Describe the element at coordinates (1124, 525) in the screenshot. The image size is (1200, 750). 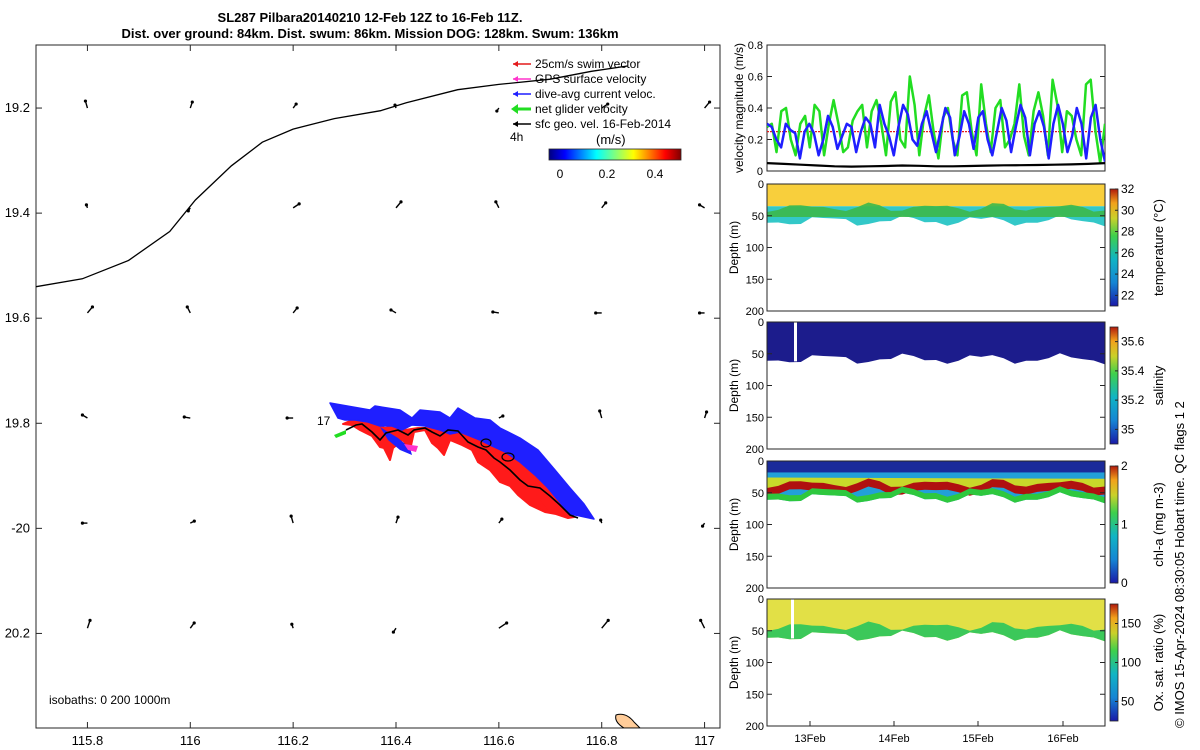
I see `chlorophyll-colorbar-tick-label: 1` at that location.